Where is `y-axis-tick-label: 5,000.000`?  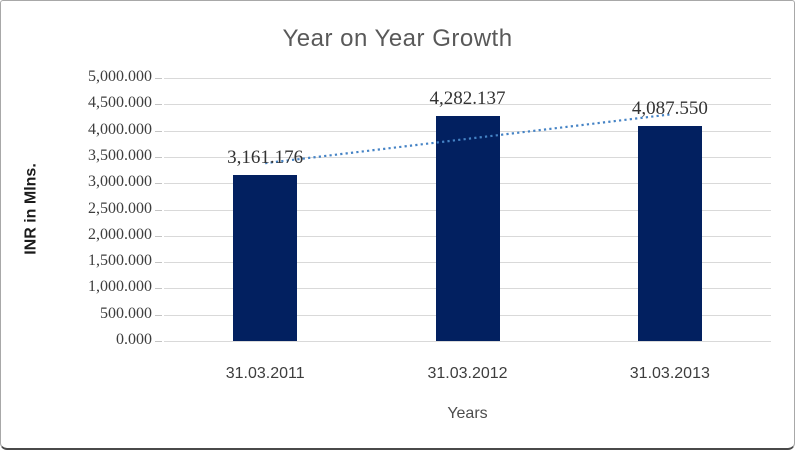
y-axis-tick-label: 5,000.000 is located at coordinates (120, 76).